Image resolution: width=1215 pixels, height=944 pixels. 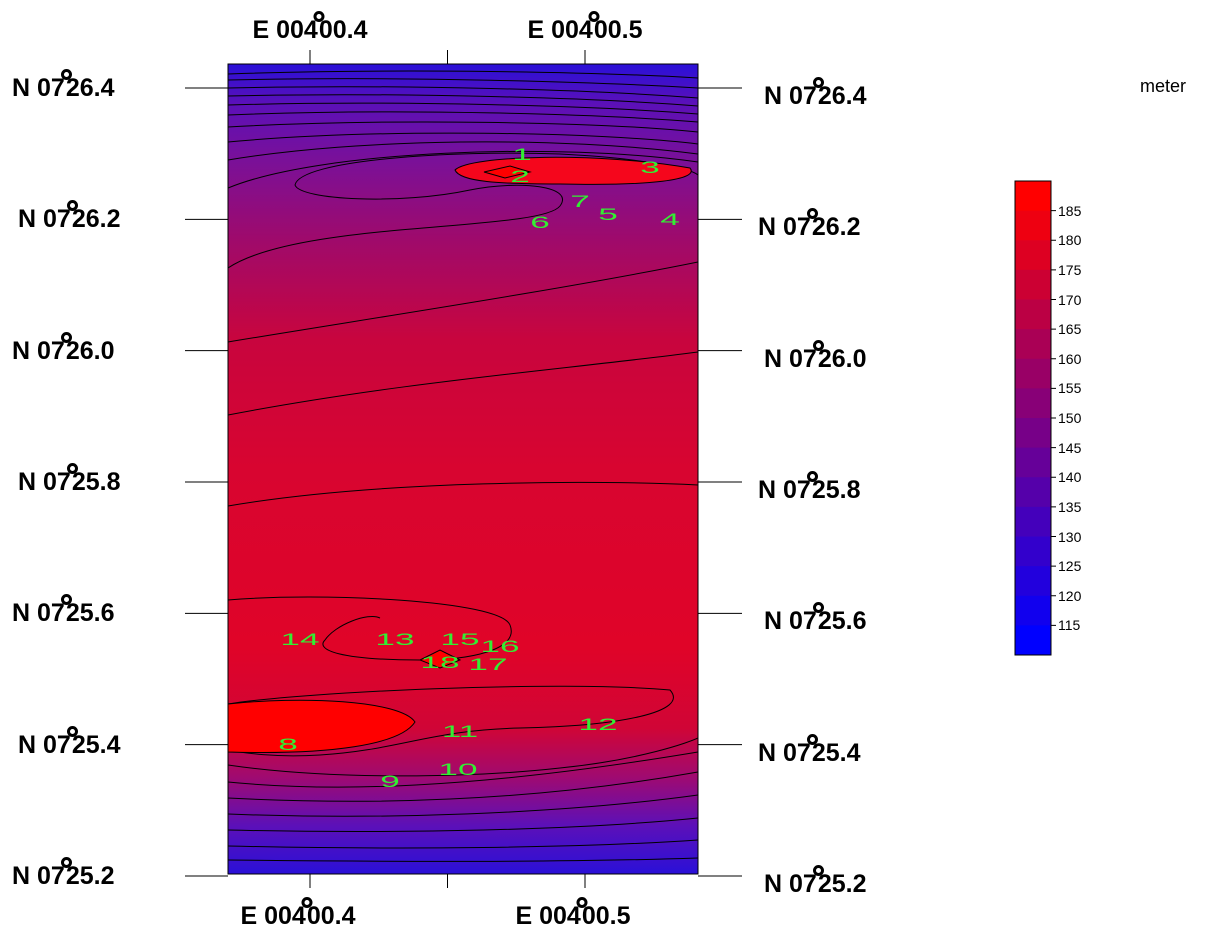 What do you see at coordinates (1070, 447) in the screenshot?
I see `legend-level-label: 145` at bounding box center [1070, 447].